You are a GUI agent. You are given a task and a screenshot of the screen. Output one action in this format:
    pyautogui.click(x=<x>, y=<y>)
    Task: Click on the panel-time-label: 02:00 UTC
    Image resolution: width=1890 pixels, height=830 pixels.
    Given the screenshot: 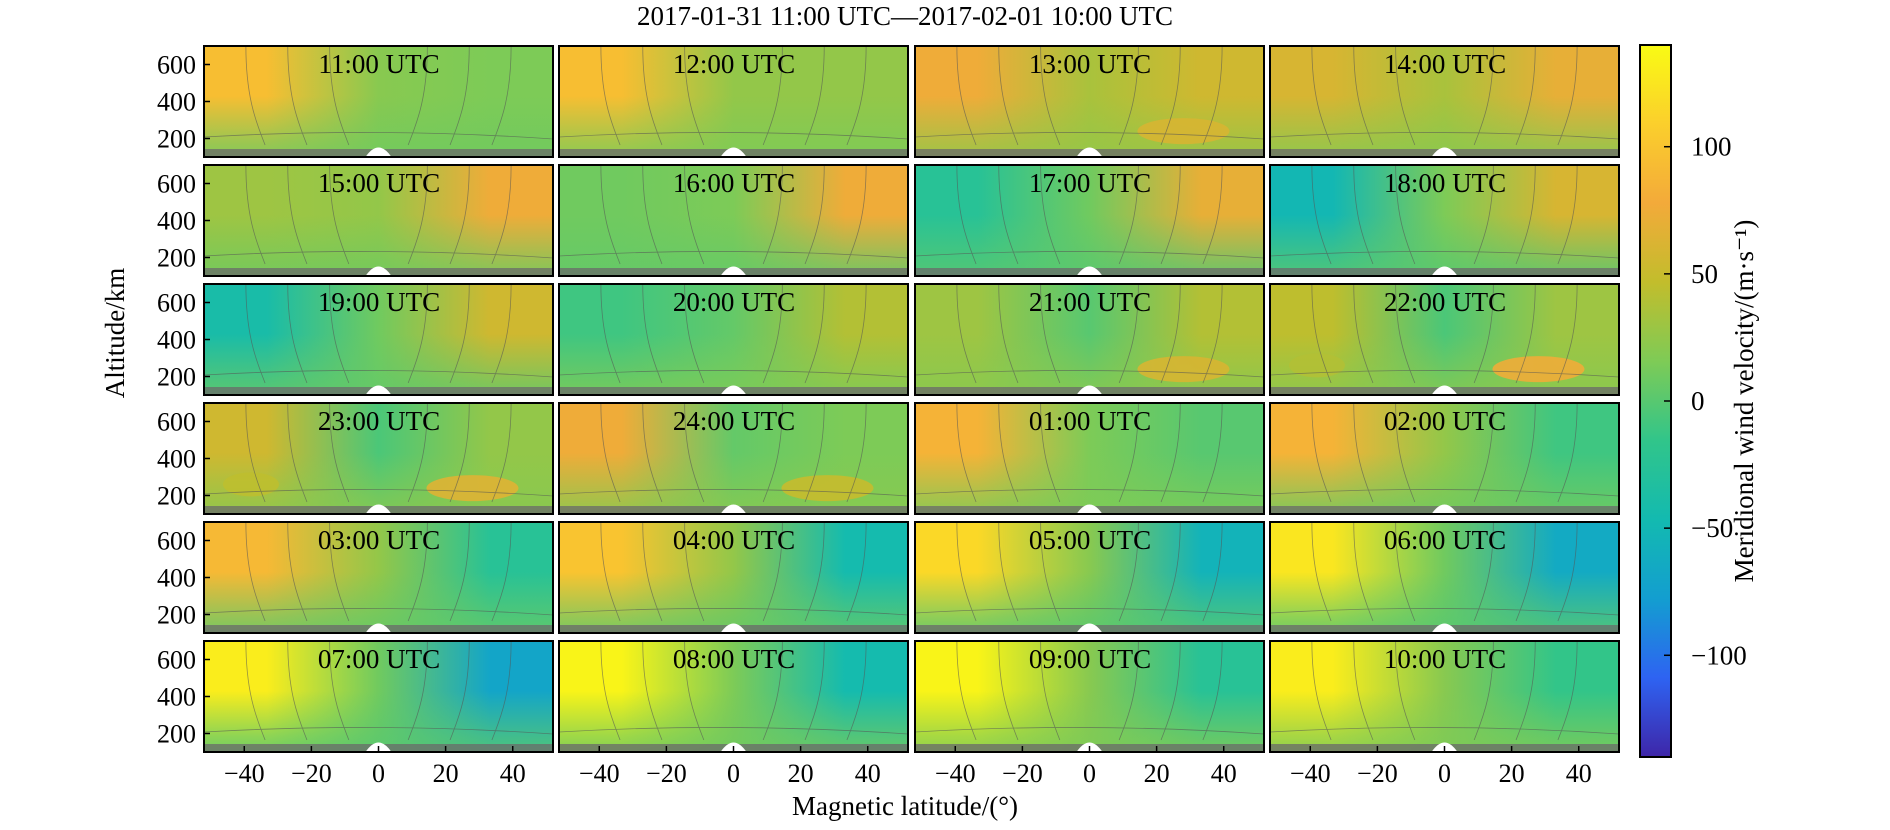 What is the action you would take?
    pyautogui.click(x=1445, y=421)
    